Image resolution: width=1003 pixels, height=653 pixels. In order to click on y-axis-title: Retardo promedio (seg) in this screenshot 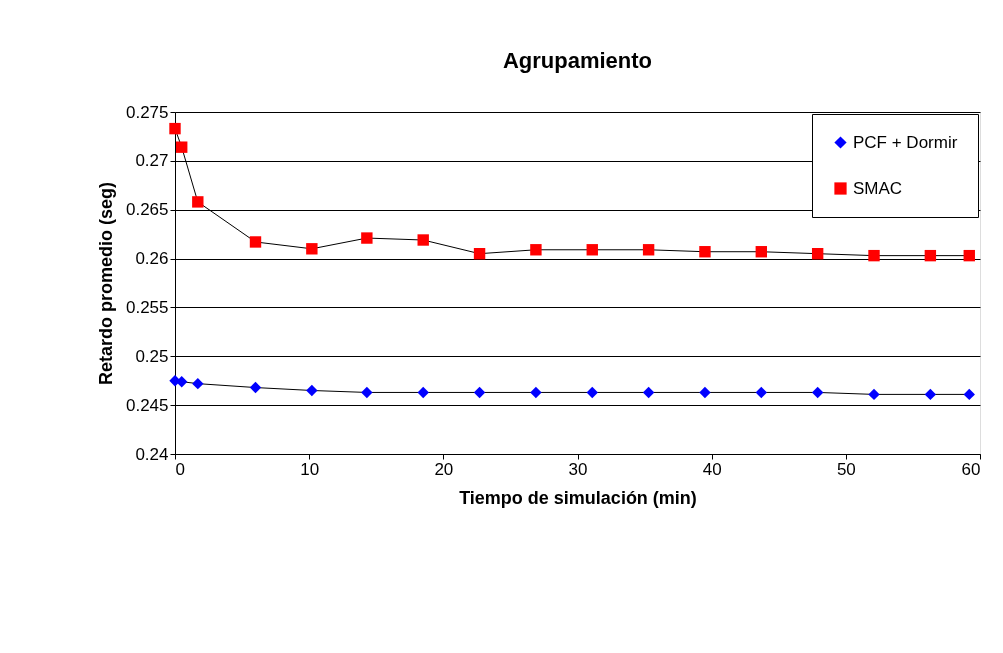, I will do `click(105, 283)`.